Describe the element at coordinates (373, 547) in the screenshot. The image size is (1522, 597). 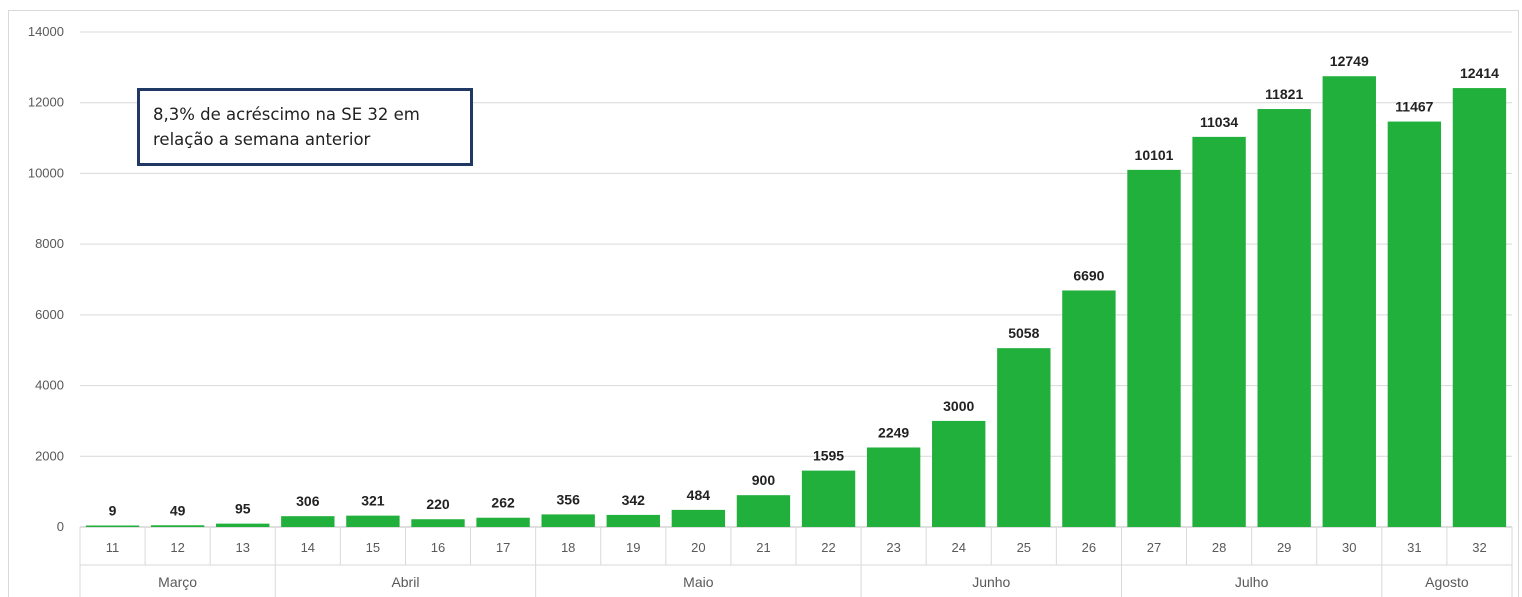
I see `x-tick-label: 15` at that location.